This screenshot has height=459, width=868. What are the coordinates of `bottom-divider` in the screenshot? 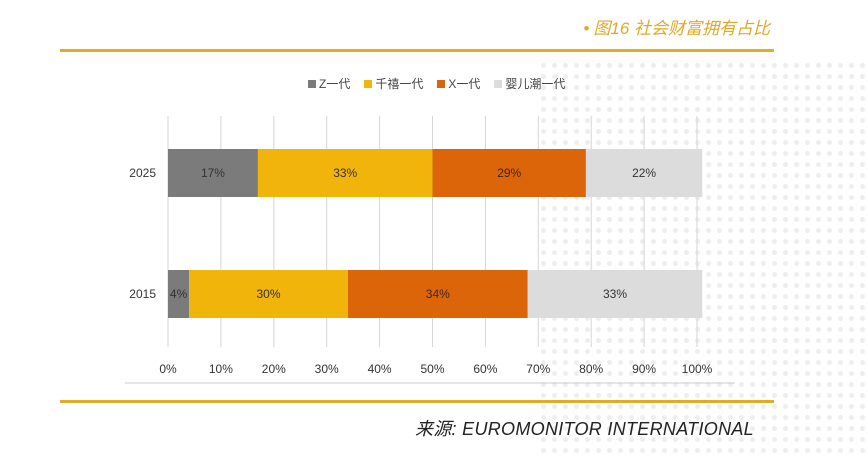 It's located at (417, 401).